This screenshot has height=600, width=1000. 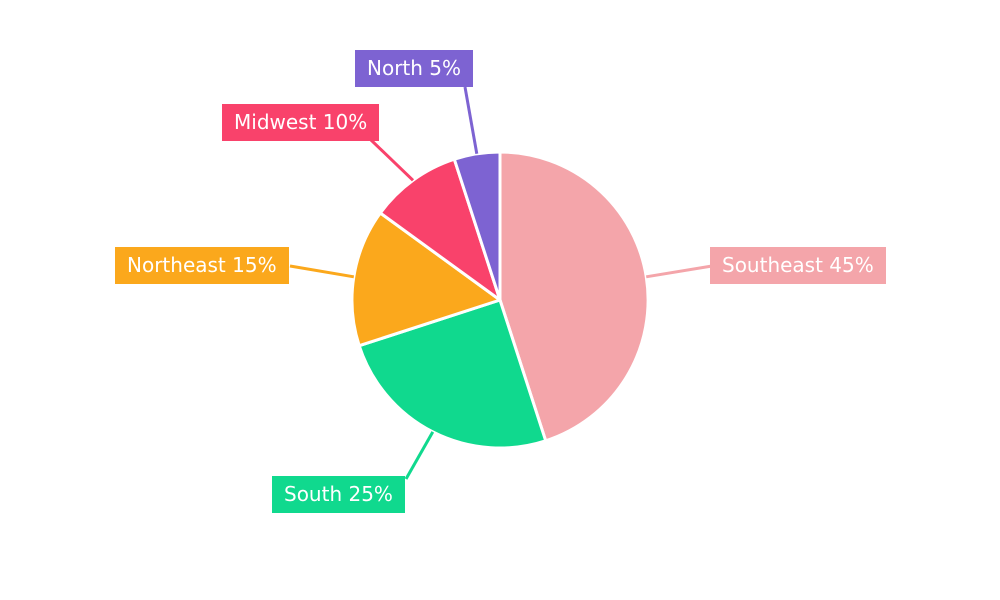 I want to click on pie-slice-north, so click(x=477, y=226).